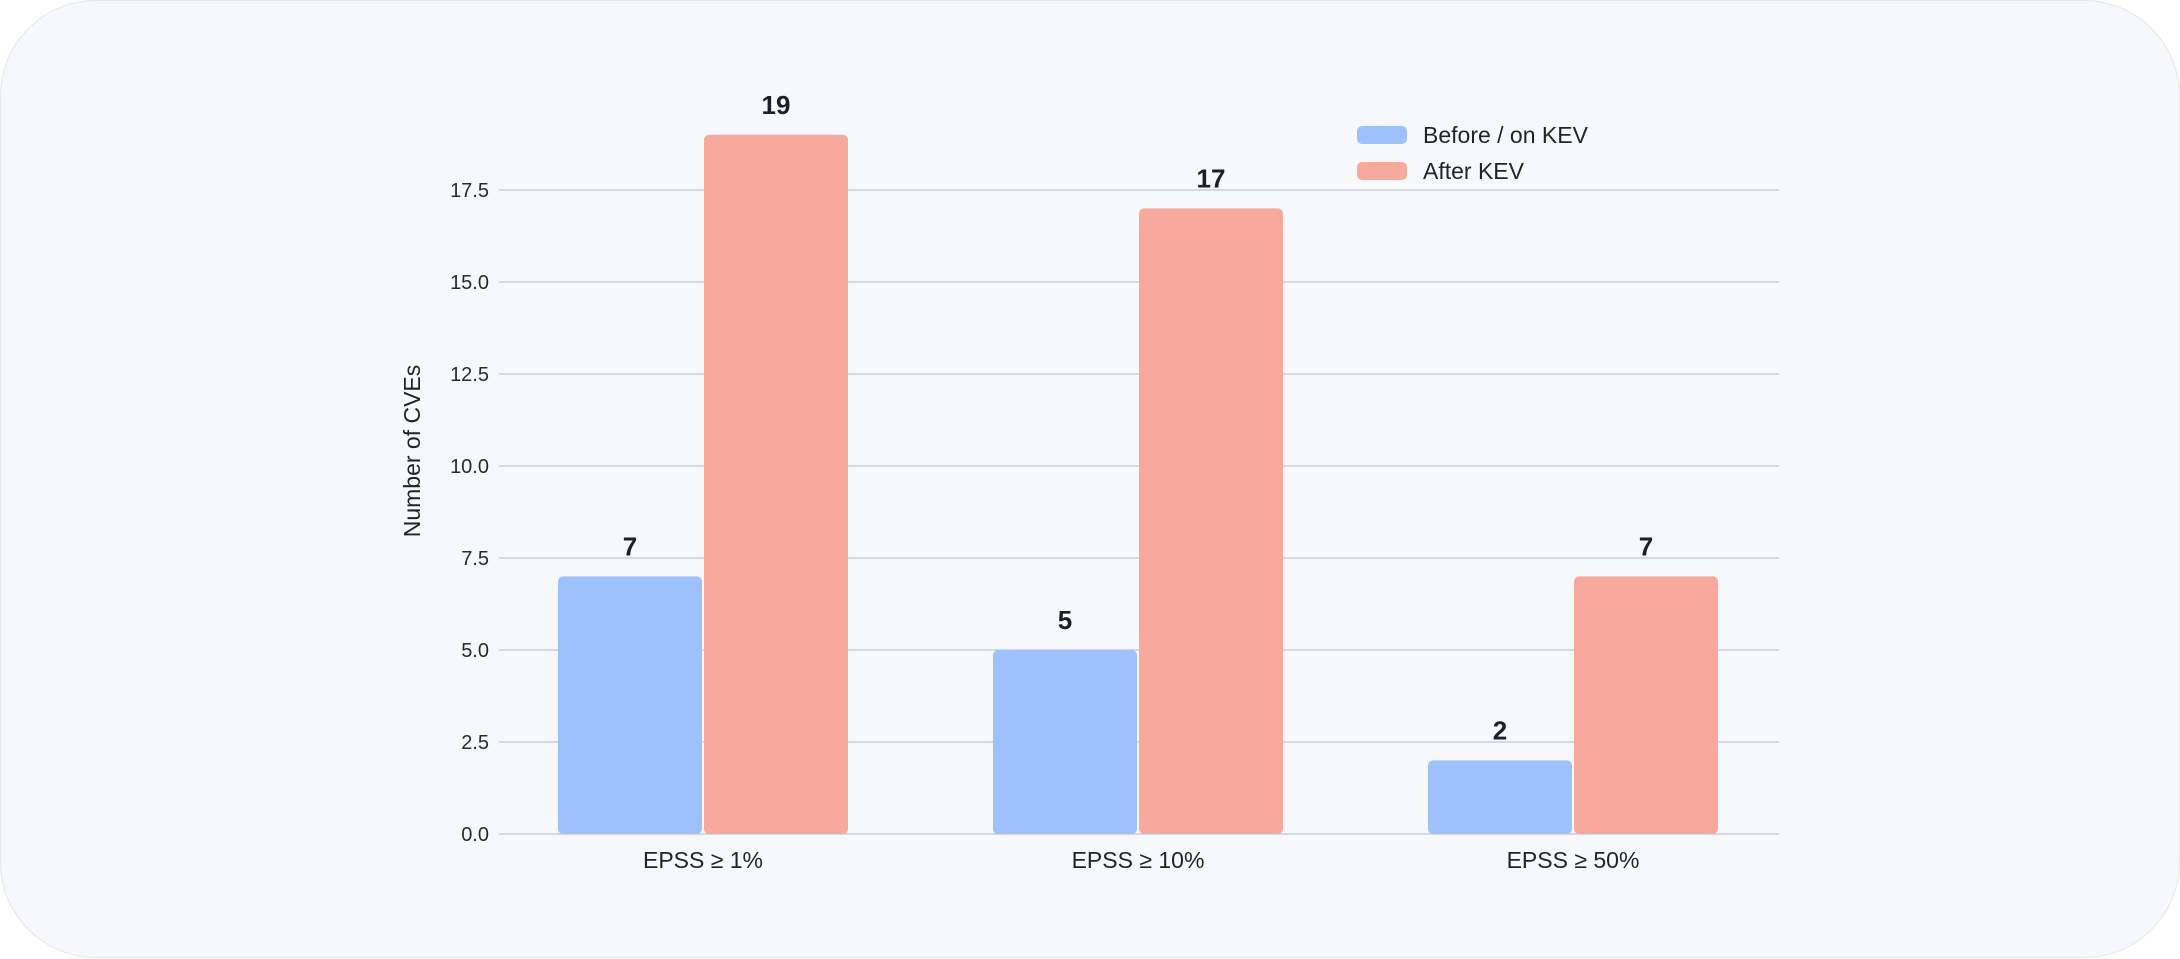 This screenshot has height=959, width=2180. What do you see at coordinates (1211, 178) in the screenshot?
I see `data-label: 17` at bounding box center [1211, 178].